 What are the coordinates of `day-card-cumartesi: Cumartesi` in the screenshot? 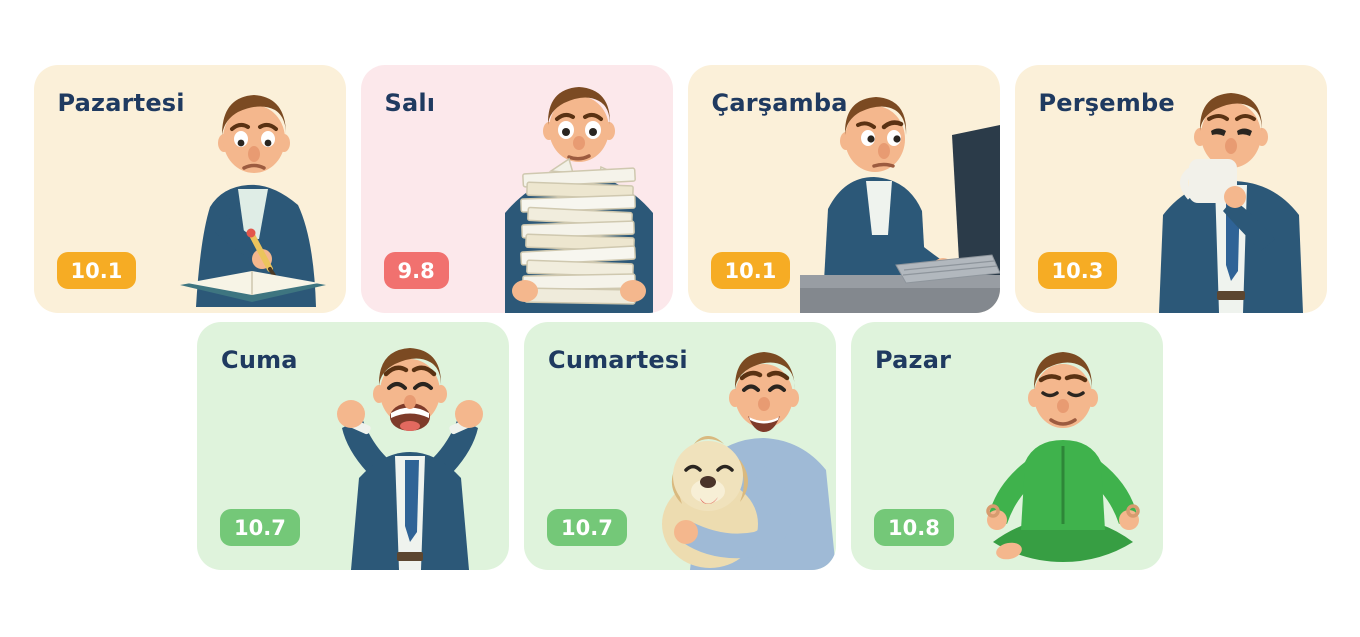 It's located at (680, 446).